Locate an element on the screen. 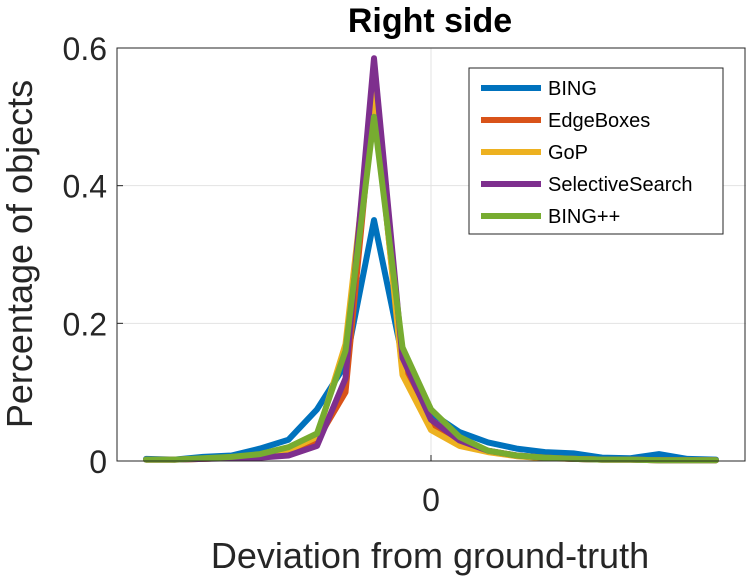  y-tick-label: 0.6 is located at coordinates (85, 49).